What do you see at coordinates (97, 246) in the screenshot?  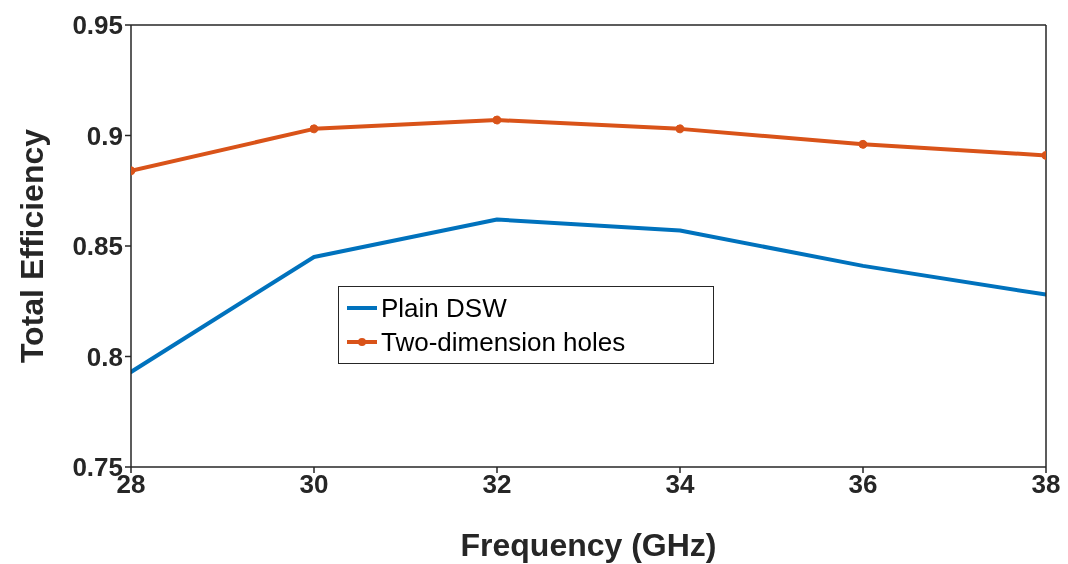 I see `y-tick-label: 0.85` at bounding box center [97, 246].